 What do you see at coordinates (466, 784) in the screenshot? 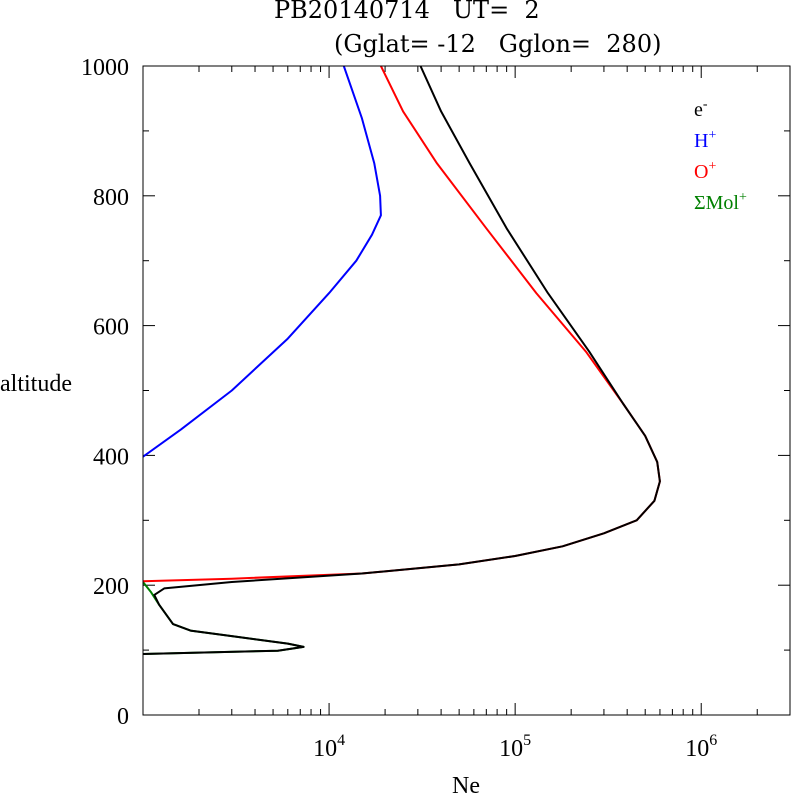
I see `x-axis-label: Ne` at bounding box center [466, 784].